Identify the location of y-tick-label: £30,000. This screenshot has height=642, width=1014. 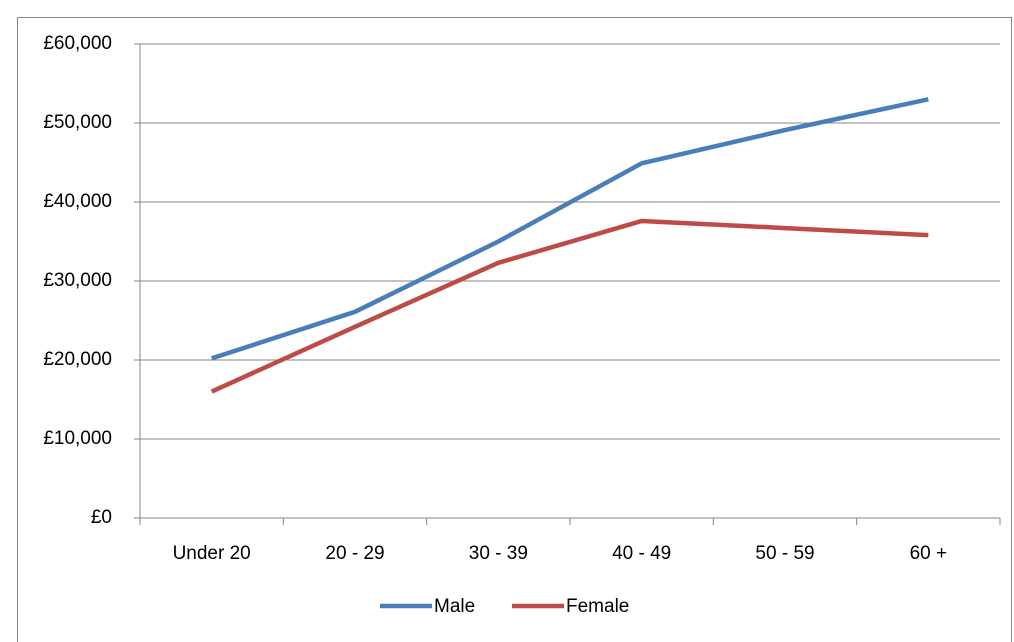
(77, 280).